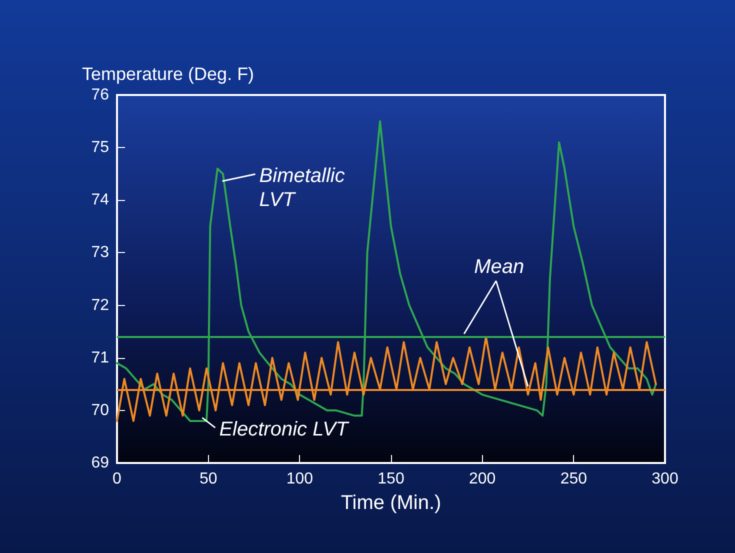  What do you see at coordinates (100, 200) in the screenshot?
I see `y-tick-label: 74` at bounding box center [100, 200].